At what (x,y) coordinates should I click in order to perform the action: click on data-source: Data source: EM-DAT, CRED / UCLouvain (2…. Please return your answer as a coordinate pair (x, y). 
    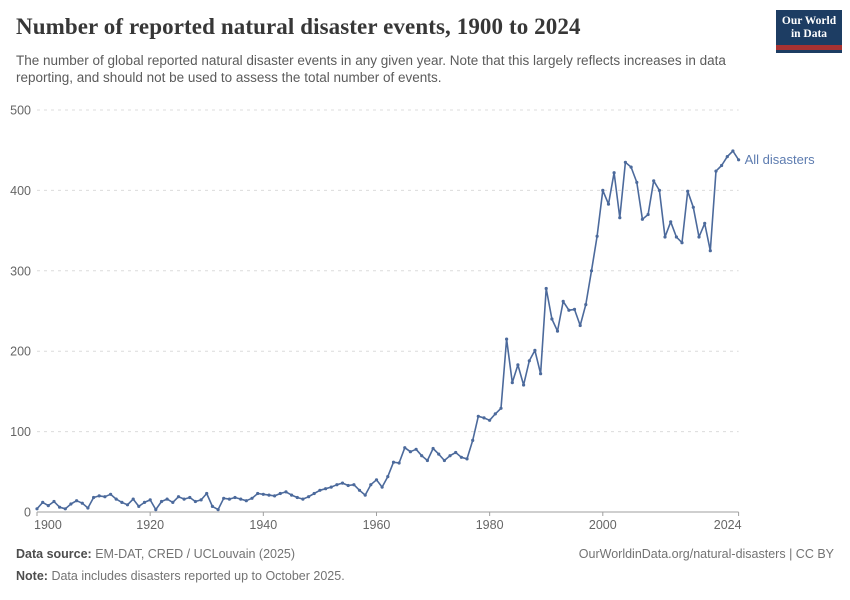
    Looking at the image, I should click on (155, 554).